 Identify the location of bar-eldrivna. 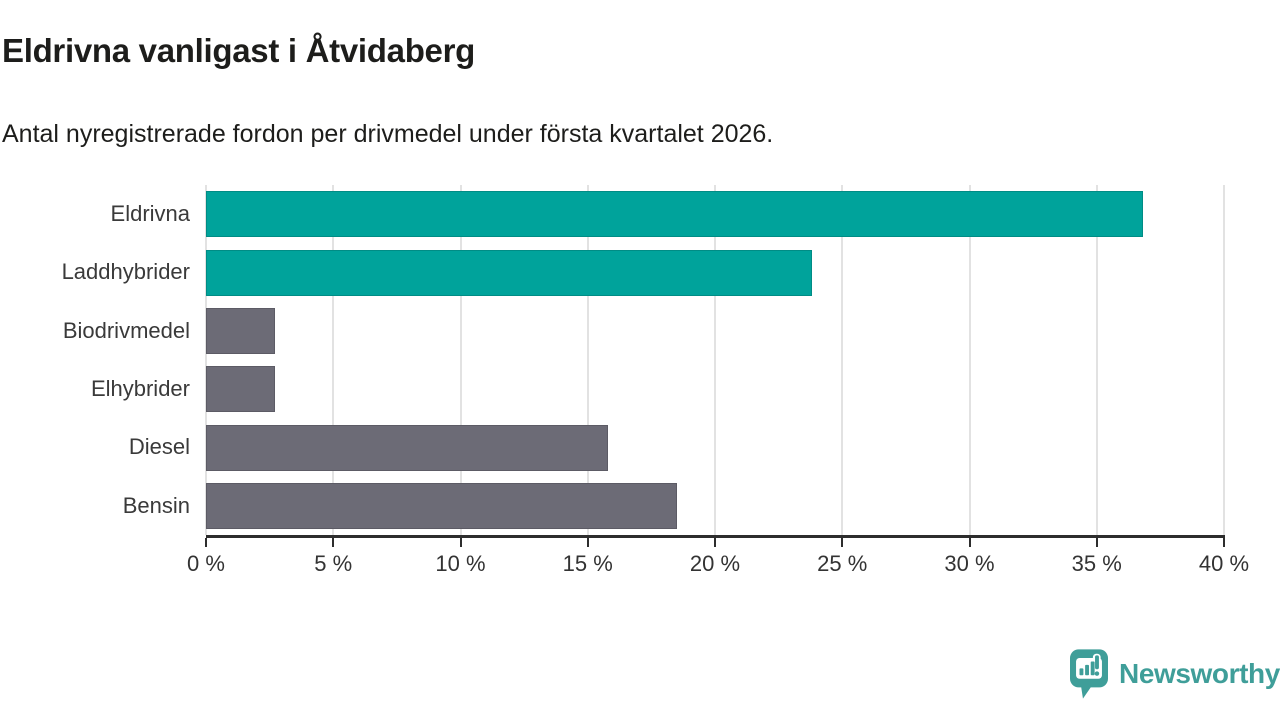
(674, 214).